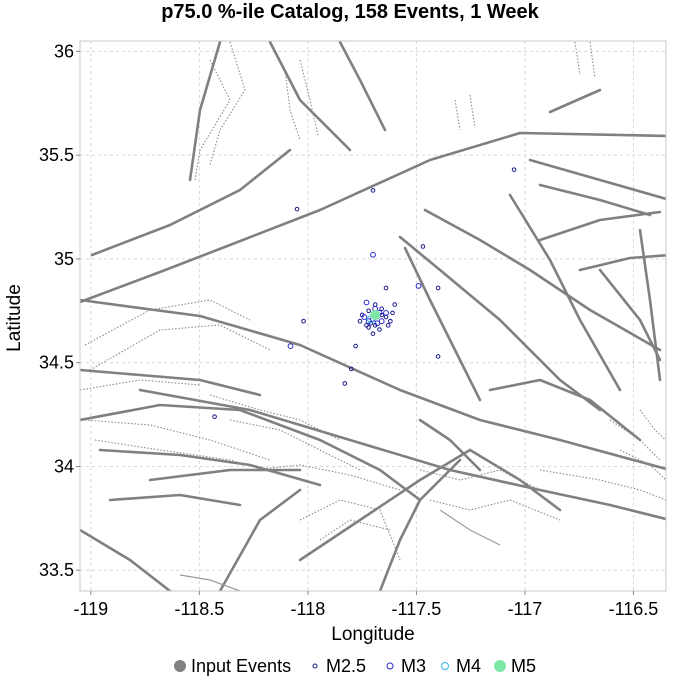 The height and width of the screenshot is (685, 700). I want to click on y-tick-label: 34, so click(64, 466).